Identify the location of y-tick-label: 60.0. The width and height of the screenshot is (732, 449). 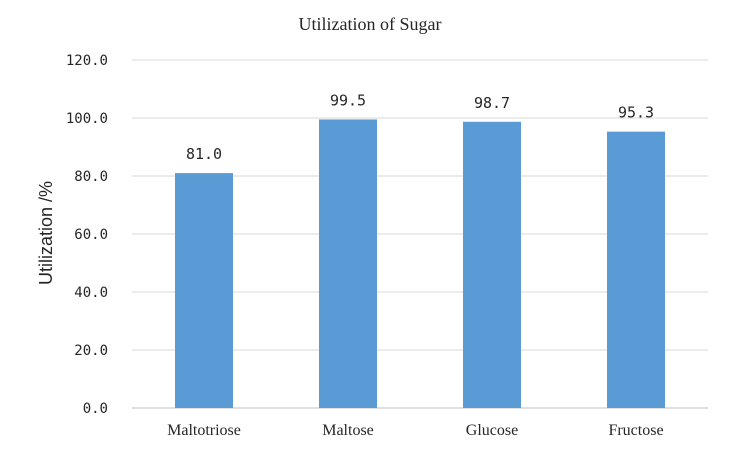
(91, 235).